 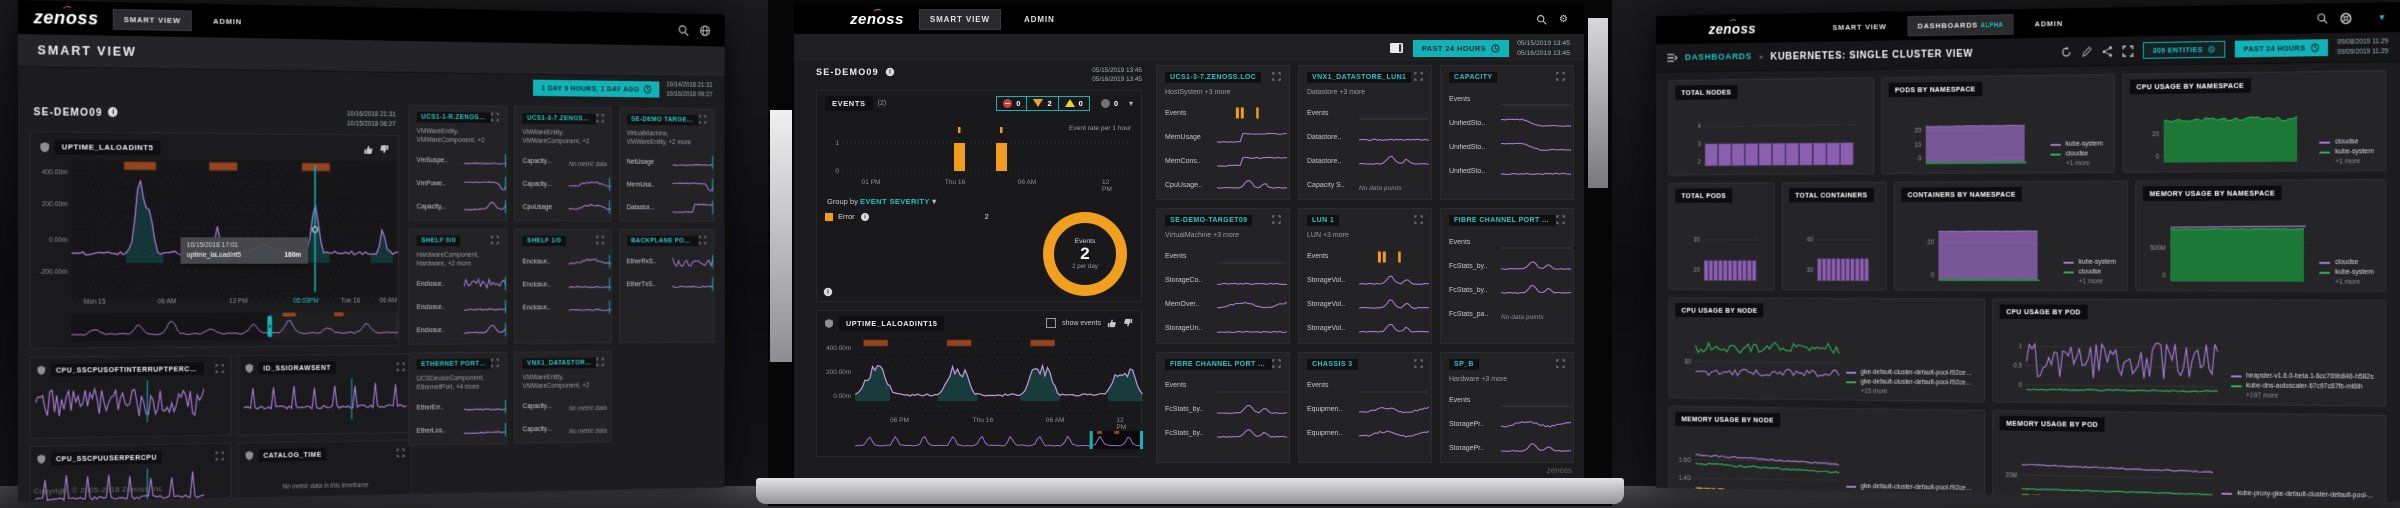 I want to click on metric-title: UPTIME_LALOADINT15, so click(x=892, y=323).